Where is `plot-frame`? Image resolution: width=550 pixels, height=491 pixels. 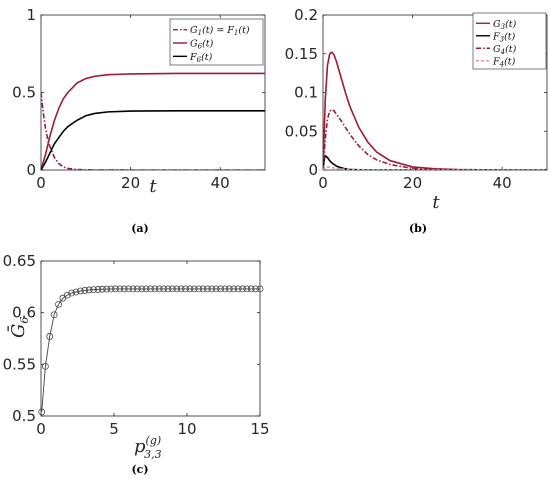
plot-frame is located at coordinates (150, 338).